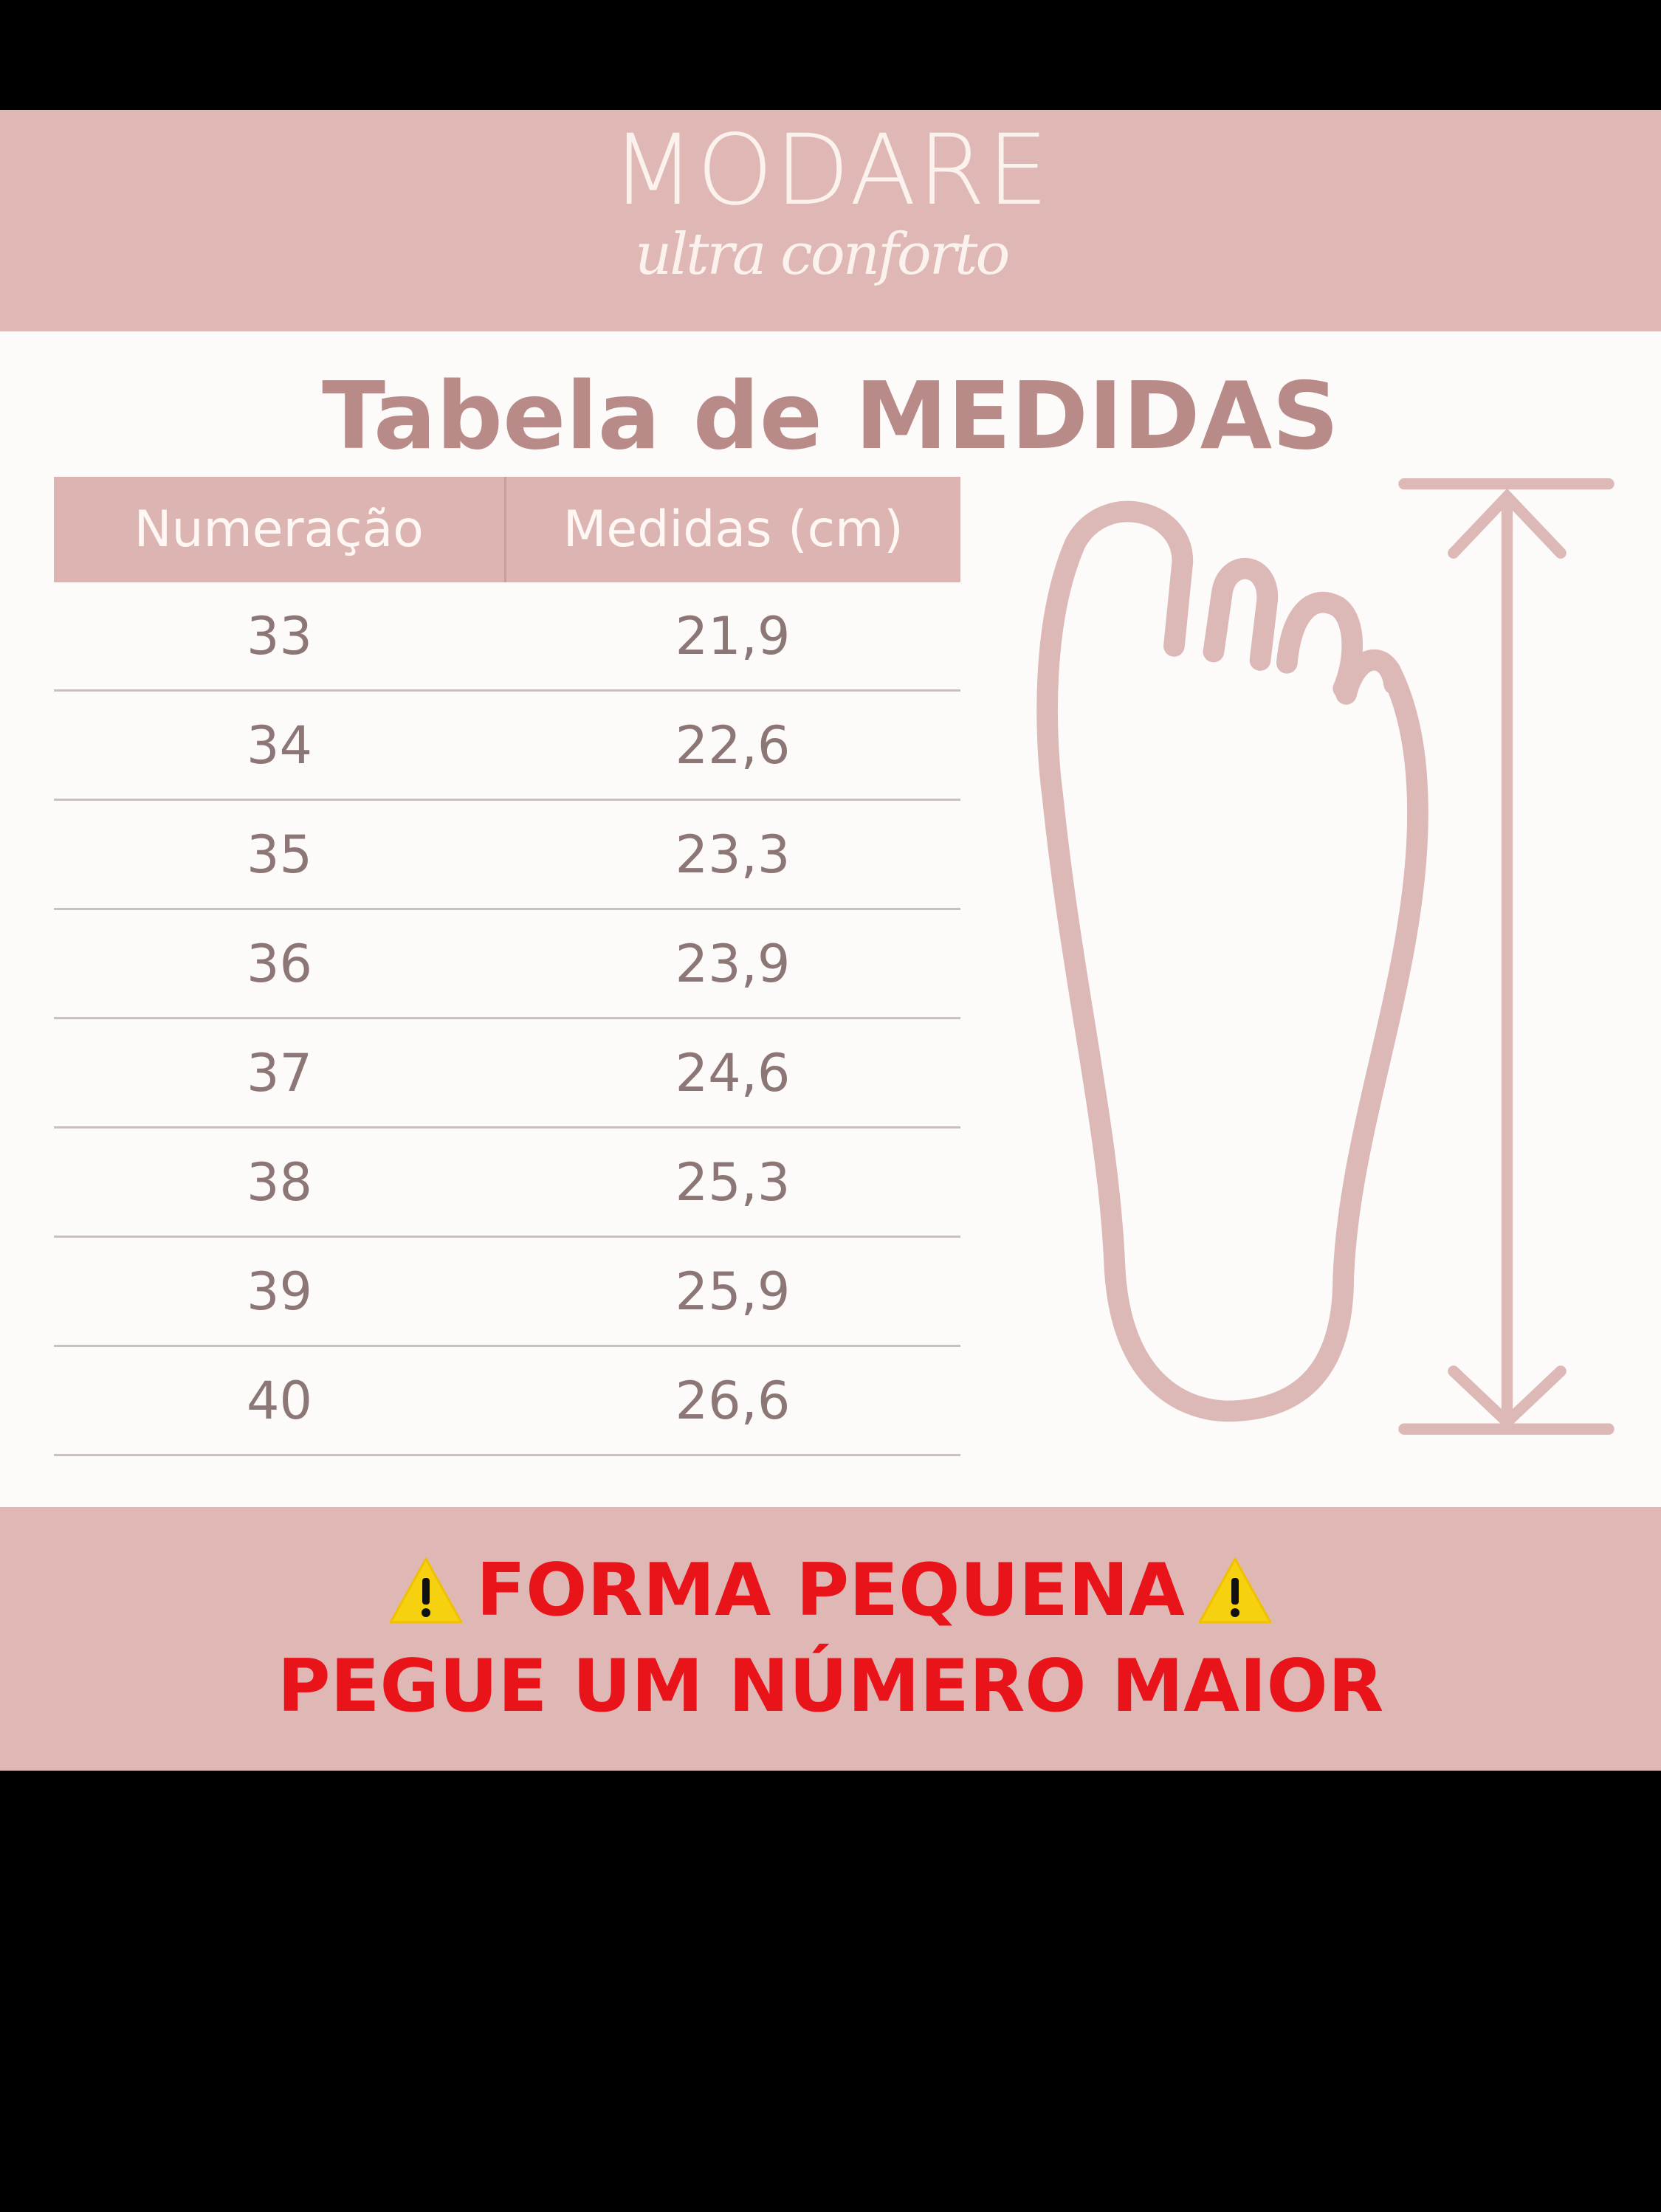 This screenshot has width=1661, height=2212. What do you see at coordinates (733, 963) in the screenshot?
I see `measure-cell: 23,9` at bounding box center [733, 963].